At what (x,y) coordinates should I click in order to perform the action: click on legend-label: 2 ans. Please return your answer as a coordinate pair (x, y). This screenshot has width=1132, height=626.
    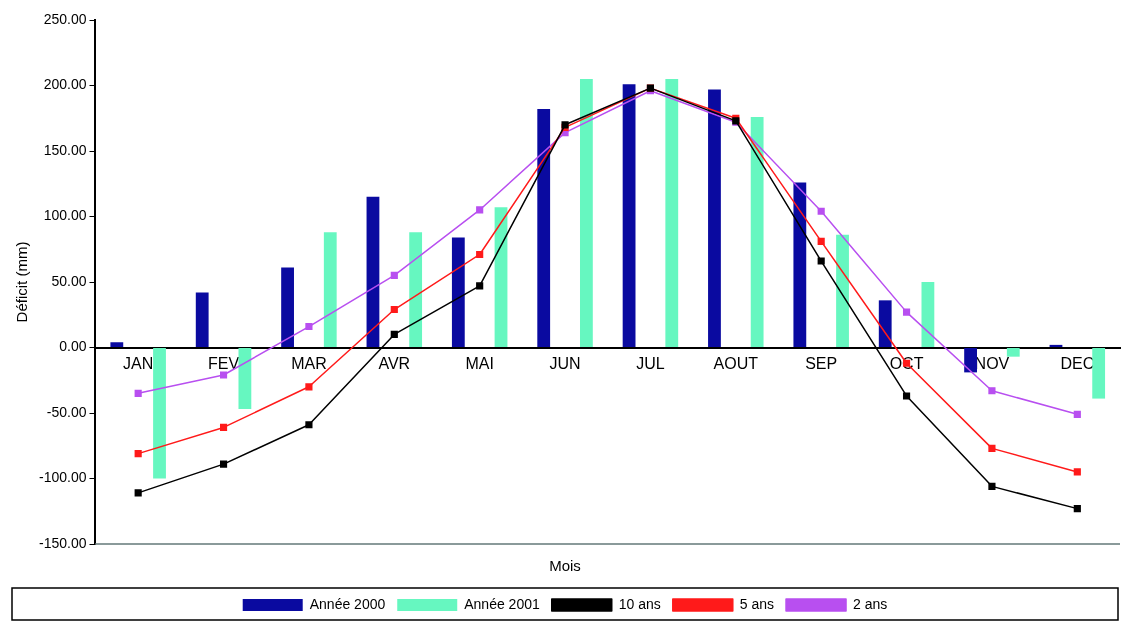
    Looking at the image, I should click on (870, 603).